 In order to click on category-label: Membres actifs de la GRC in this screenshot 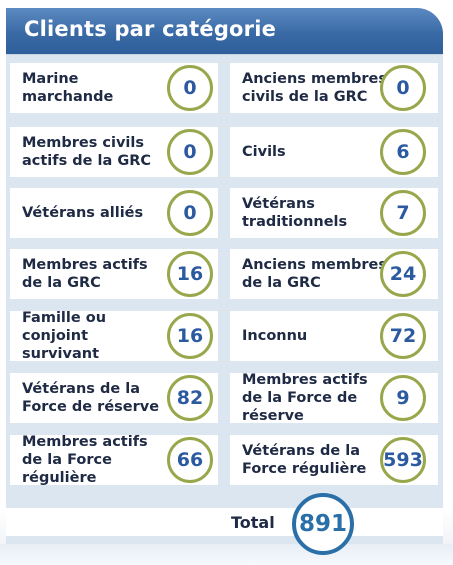, I will do `click(85, 274)`.